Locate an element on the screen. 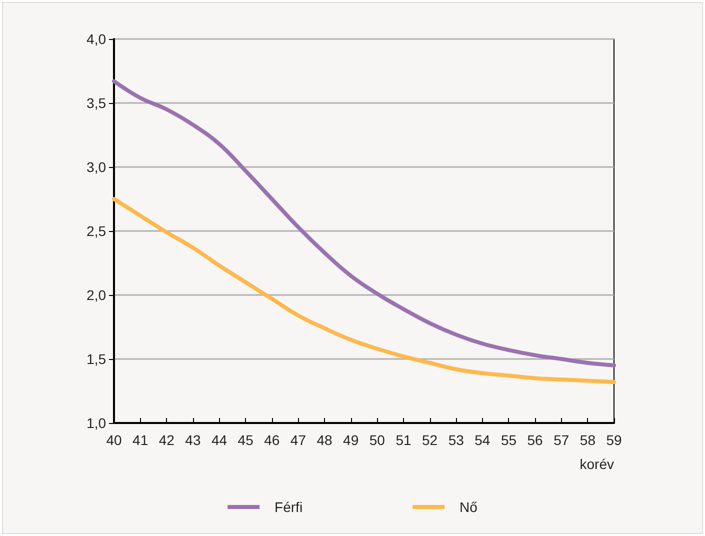  y-tick-label: 2,5 is located at coordinates (96, 231).